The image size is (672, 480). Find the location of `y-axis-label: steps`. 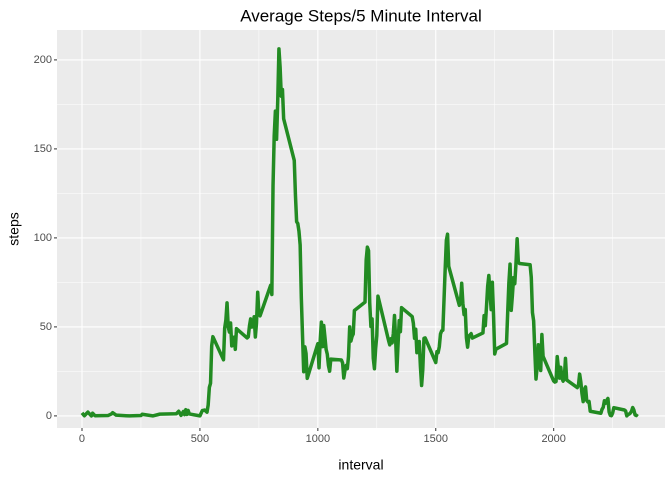

y-axis-label: steps is located at coordinates (14, 228).